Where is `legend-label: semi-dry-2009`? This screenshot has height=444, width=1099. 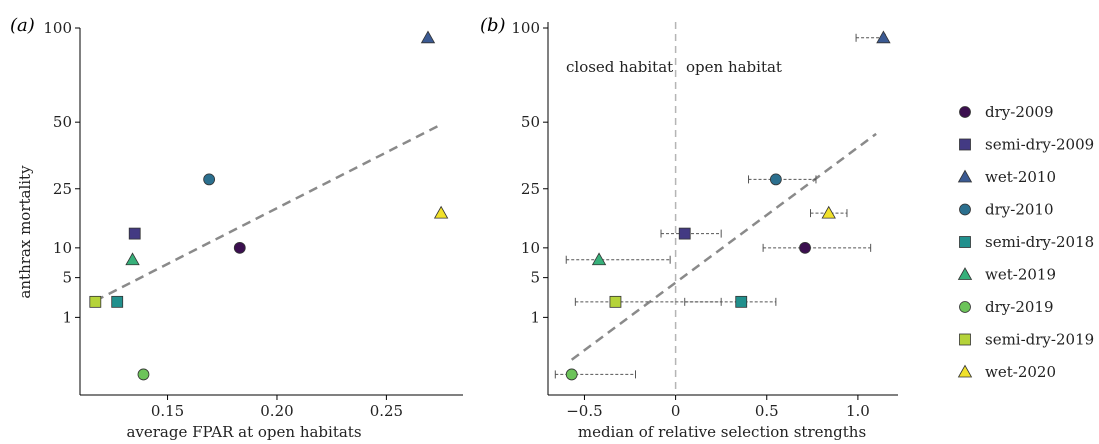 legend-label: semi-dry-2009 is located at coordinates (1039, 145).